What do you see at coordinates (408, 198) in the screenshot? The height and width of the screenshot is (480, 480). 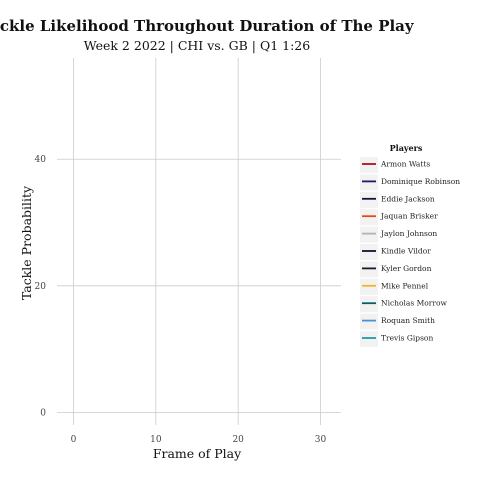 I see `legend-entry: Eddie Jackson` at bounding box center [408, 198].